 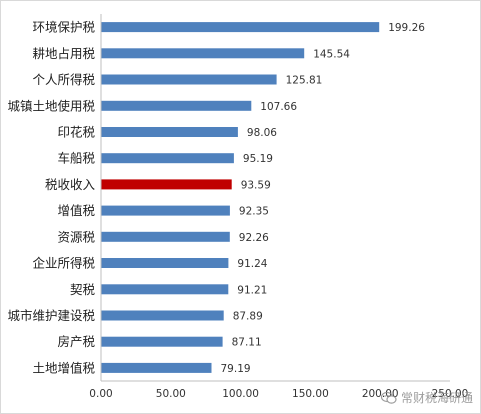 I want to click on category-label: 耕地占用税, so click(x=63, y=53).